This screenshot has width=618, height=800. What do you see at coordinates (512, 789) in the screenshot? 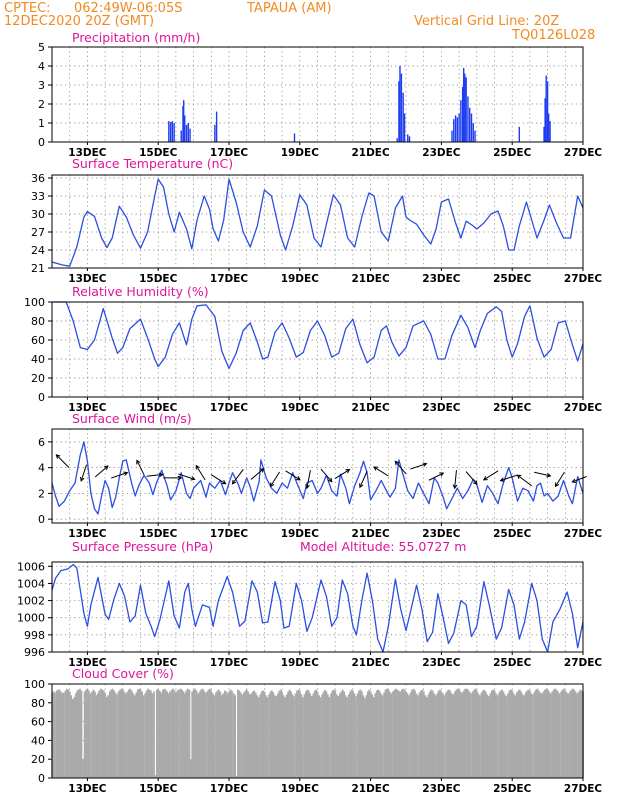
I see `x-tick-label: 25DEC` at bounding box center [512, 789].